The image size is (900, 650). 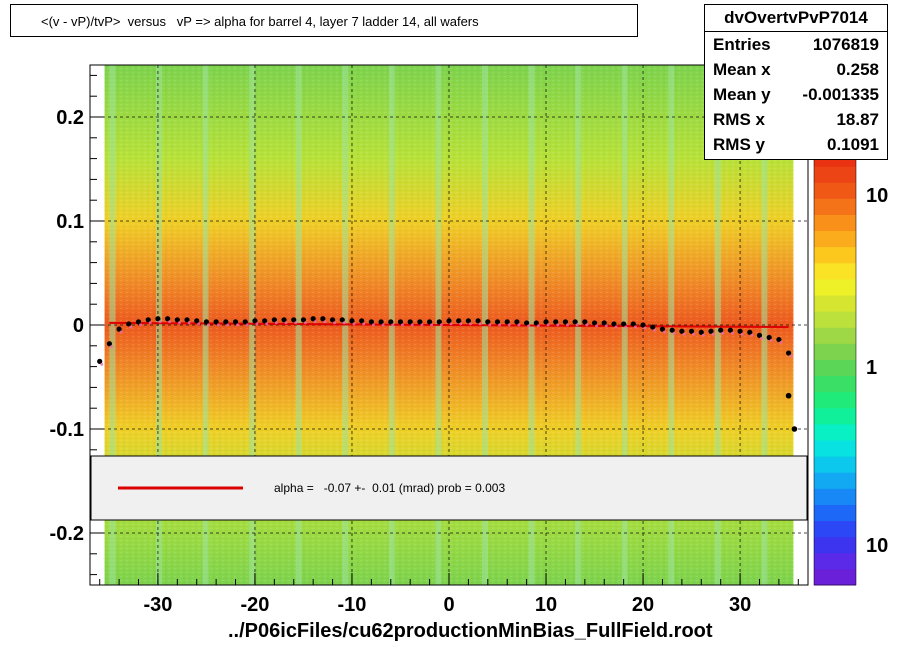 What do you see at coordinates (352, 605) in the screenshot?
I see `x-tick-label: -10` at bounding box center [352, 605].